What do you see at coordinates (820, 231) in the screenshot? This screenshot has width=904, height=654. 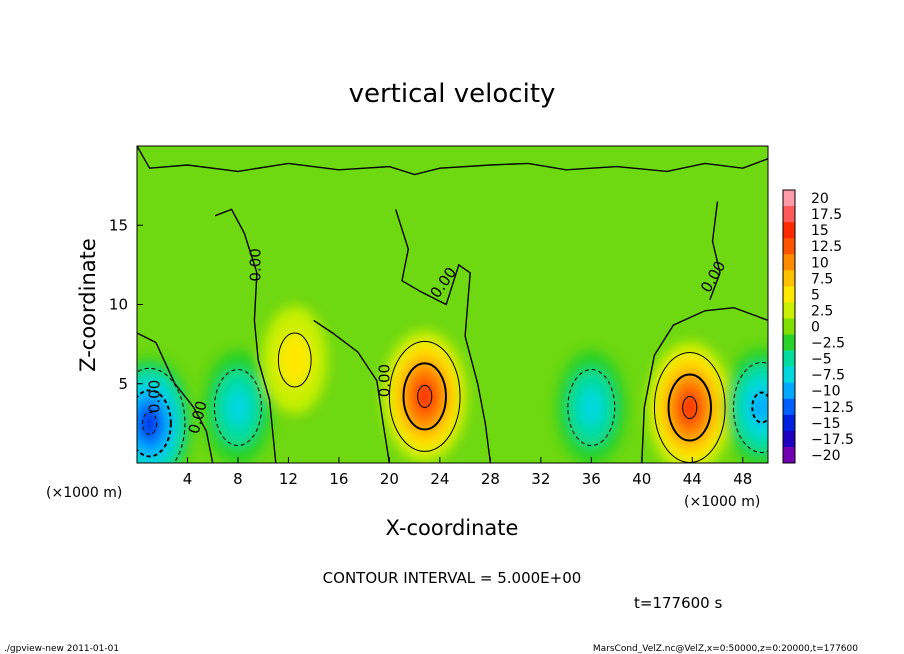 I see `colorbar-label-2: 15` at bounding box center [820, 231].